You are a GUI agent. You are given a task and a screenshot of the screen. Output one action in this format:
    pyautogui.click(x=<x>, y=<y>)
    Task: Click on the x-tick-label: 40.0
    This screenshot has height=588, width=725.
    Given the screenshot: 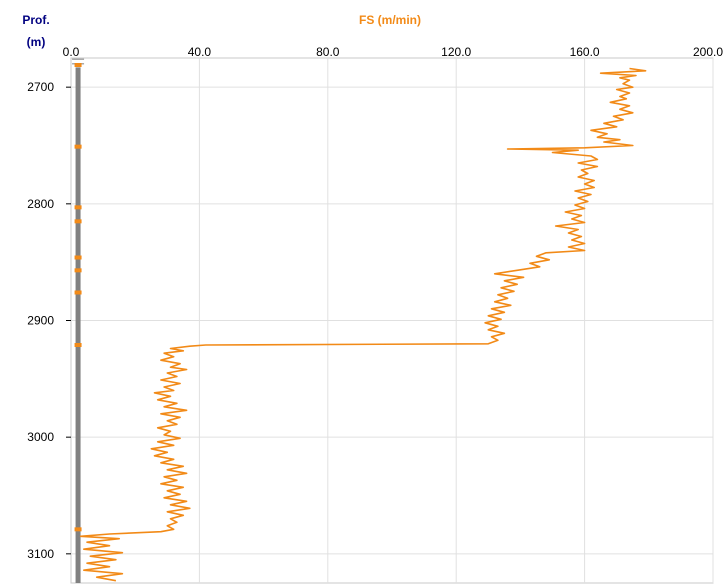 What is the action you would take?
    pyautogui.click(x=200, y=52)
    